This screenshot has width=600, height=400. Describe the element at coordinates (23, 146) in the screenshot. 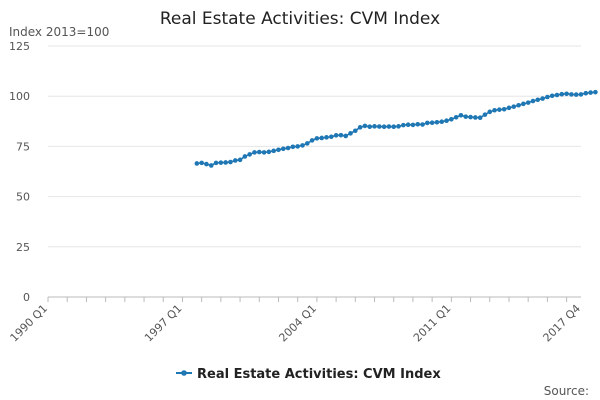

I see `y-tick-label: 75` at that location.